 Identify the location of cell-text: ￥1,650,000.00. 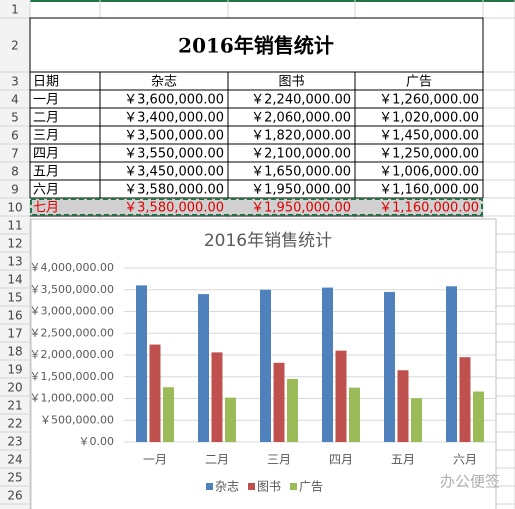
(301, 172).